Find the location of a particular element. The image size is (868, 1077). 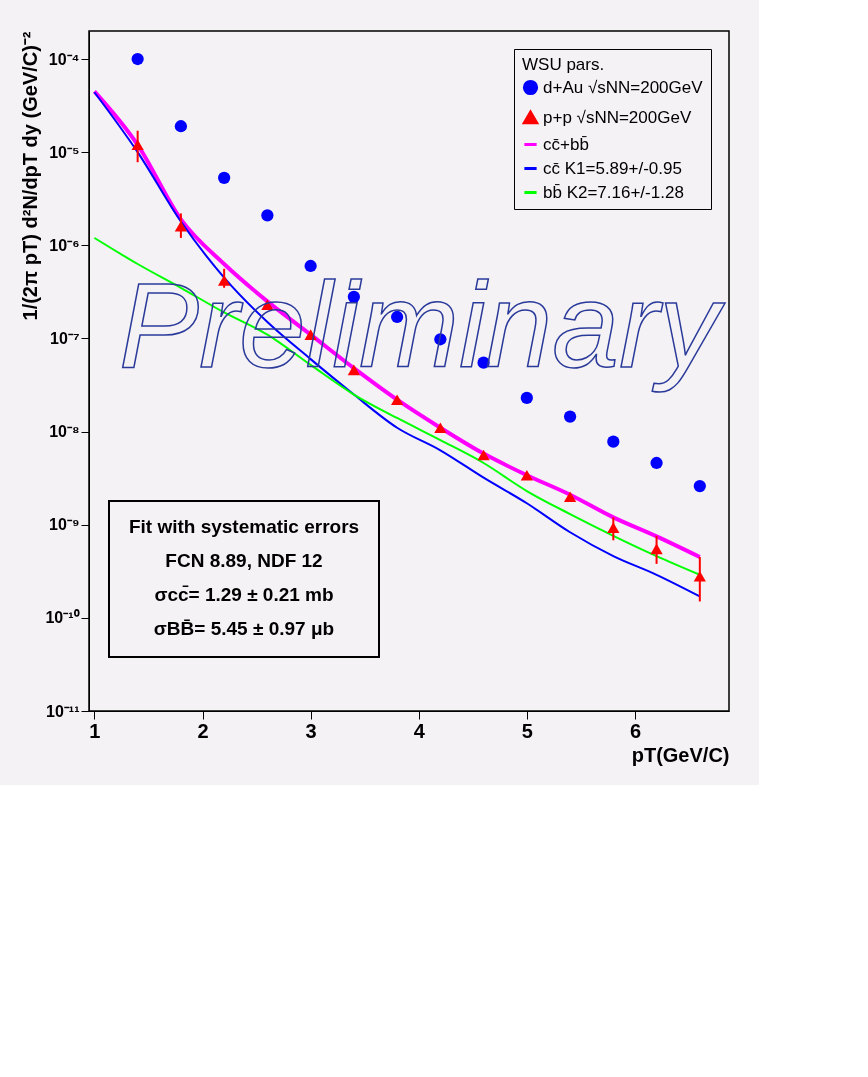

x-axis-title: pT(GeV/C) is located at coordinates (680, 754).